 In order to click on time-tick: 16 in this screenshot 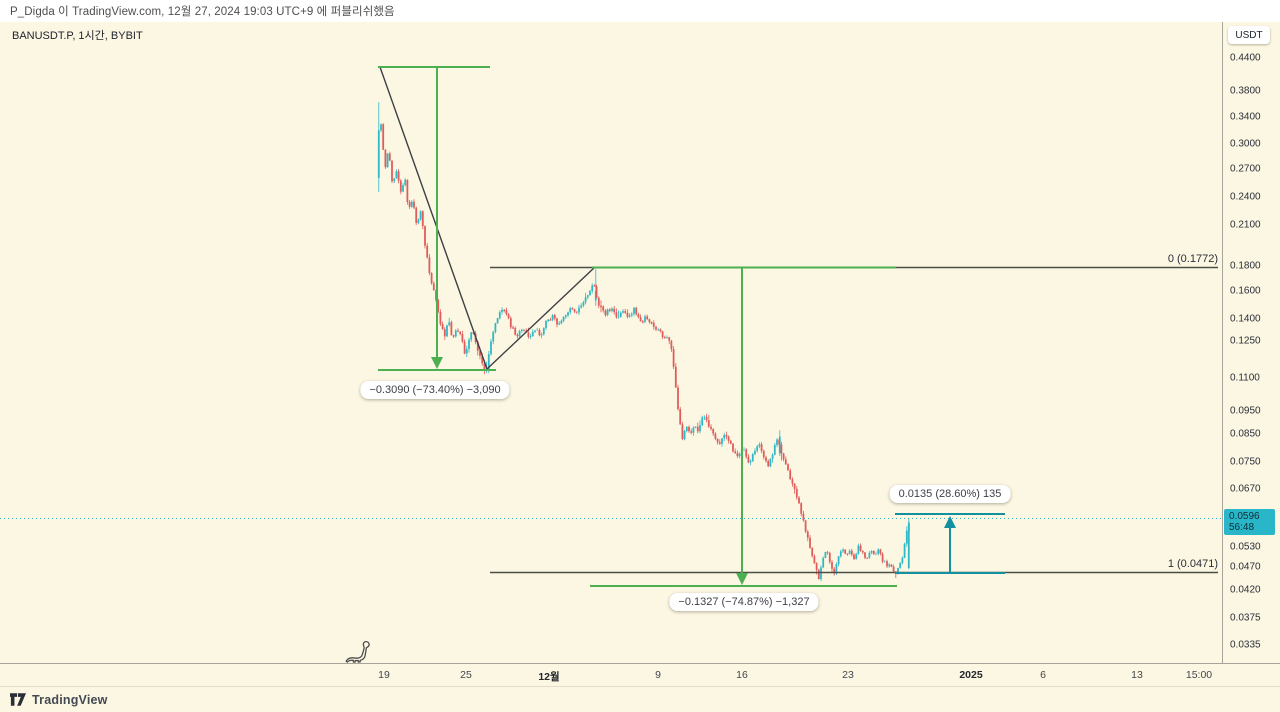, I will do `click(742, 675)`.